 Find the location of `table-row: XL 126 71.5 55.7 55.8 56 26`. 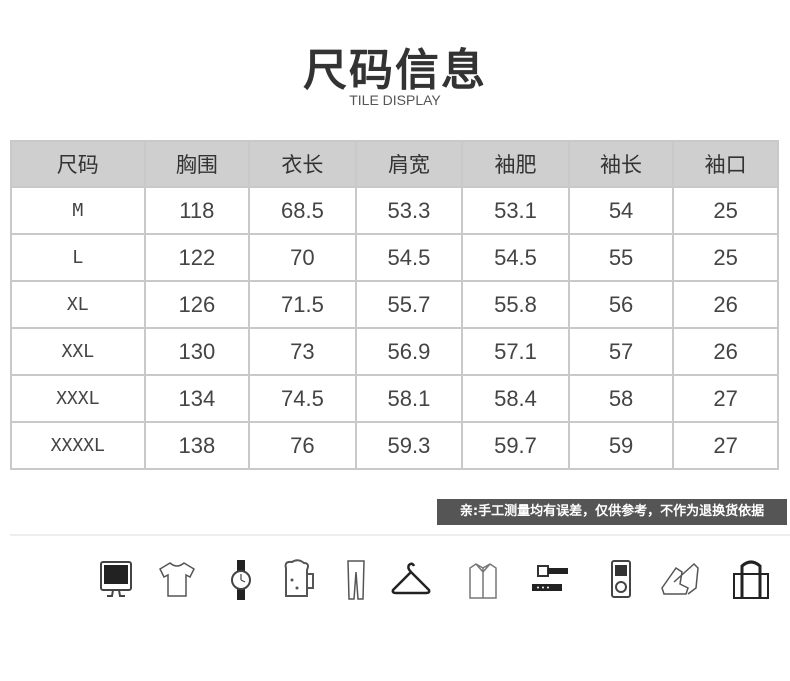

table-row: XL 126 71.5 55.7 55.8 56 26 is located at coordinates (394, 304).